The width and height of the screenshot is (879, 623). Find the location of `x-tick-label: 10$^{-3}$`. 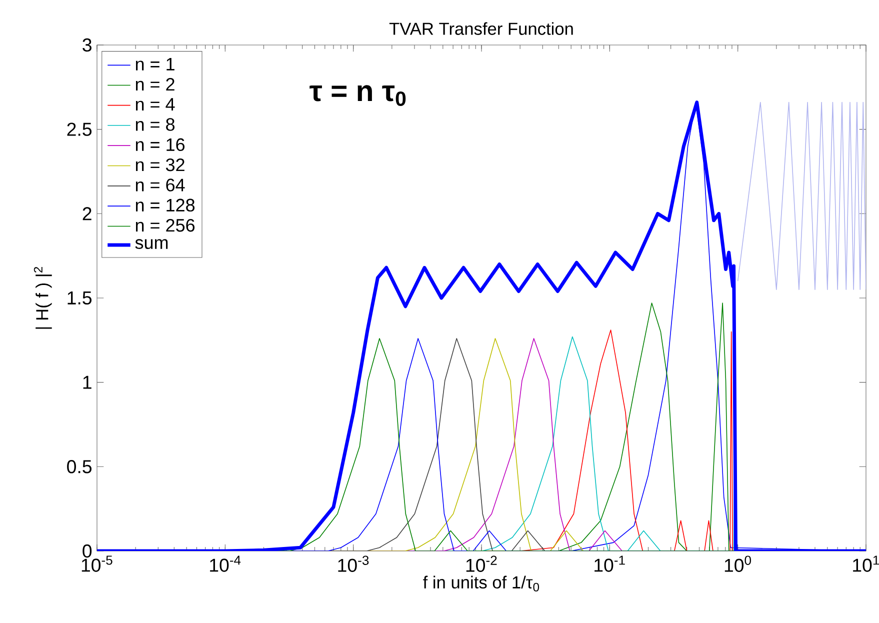

x-tick-label: 10$^{-3}$ is located at coordinates (353, 564).